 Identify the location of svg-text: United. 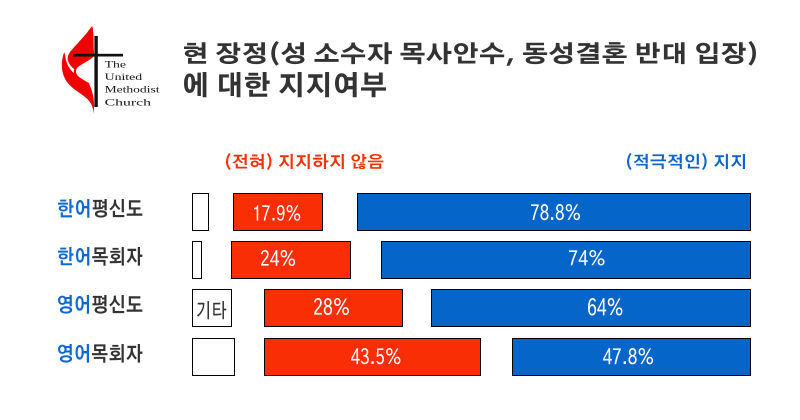
(124, 77).